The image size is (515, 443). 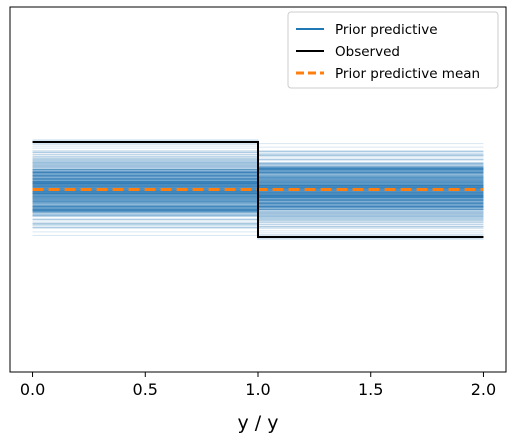 What do you see at coordinates (258, 423) in the screenshot?
I see `x-axis-label: y / y` at bounding box center [258, 423].